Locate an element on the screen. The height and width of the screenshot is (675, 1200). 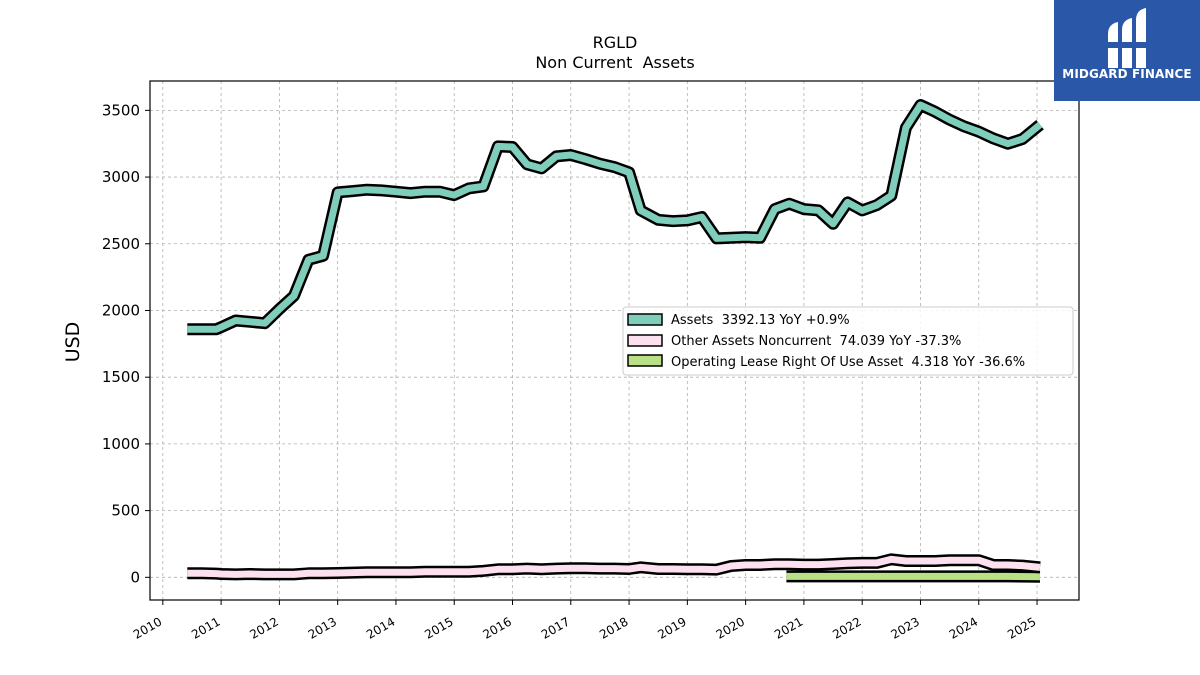
x-tick-label: 2025 is located at coordinates (1021, 627).